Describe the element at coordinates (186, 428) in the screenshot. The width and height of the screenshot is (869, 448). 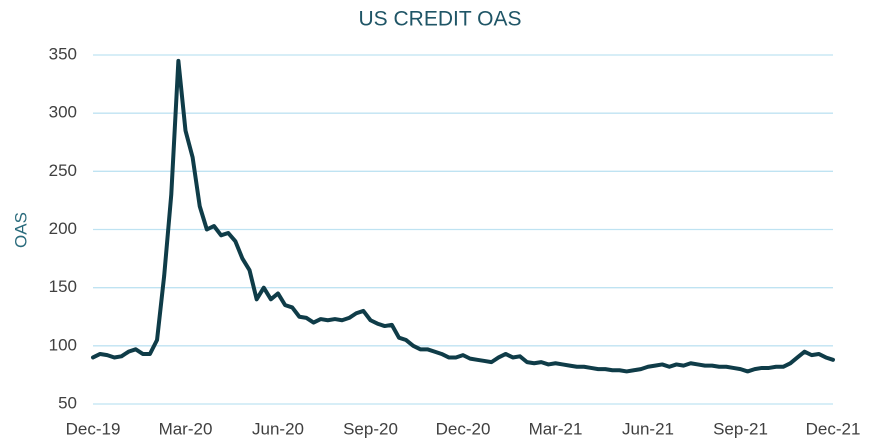
I see `x-tick-label: Mar-20` at that location.